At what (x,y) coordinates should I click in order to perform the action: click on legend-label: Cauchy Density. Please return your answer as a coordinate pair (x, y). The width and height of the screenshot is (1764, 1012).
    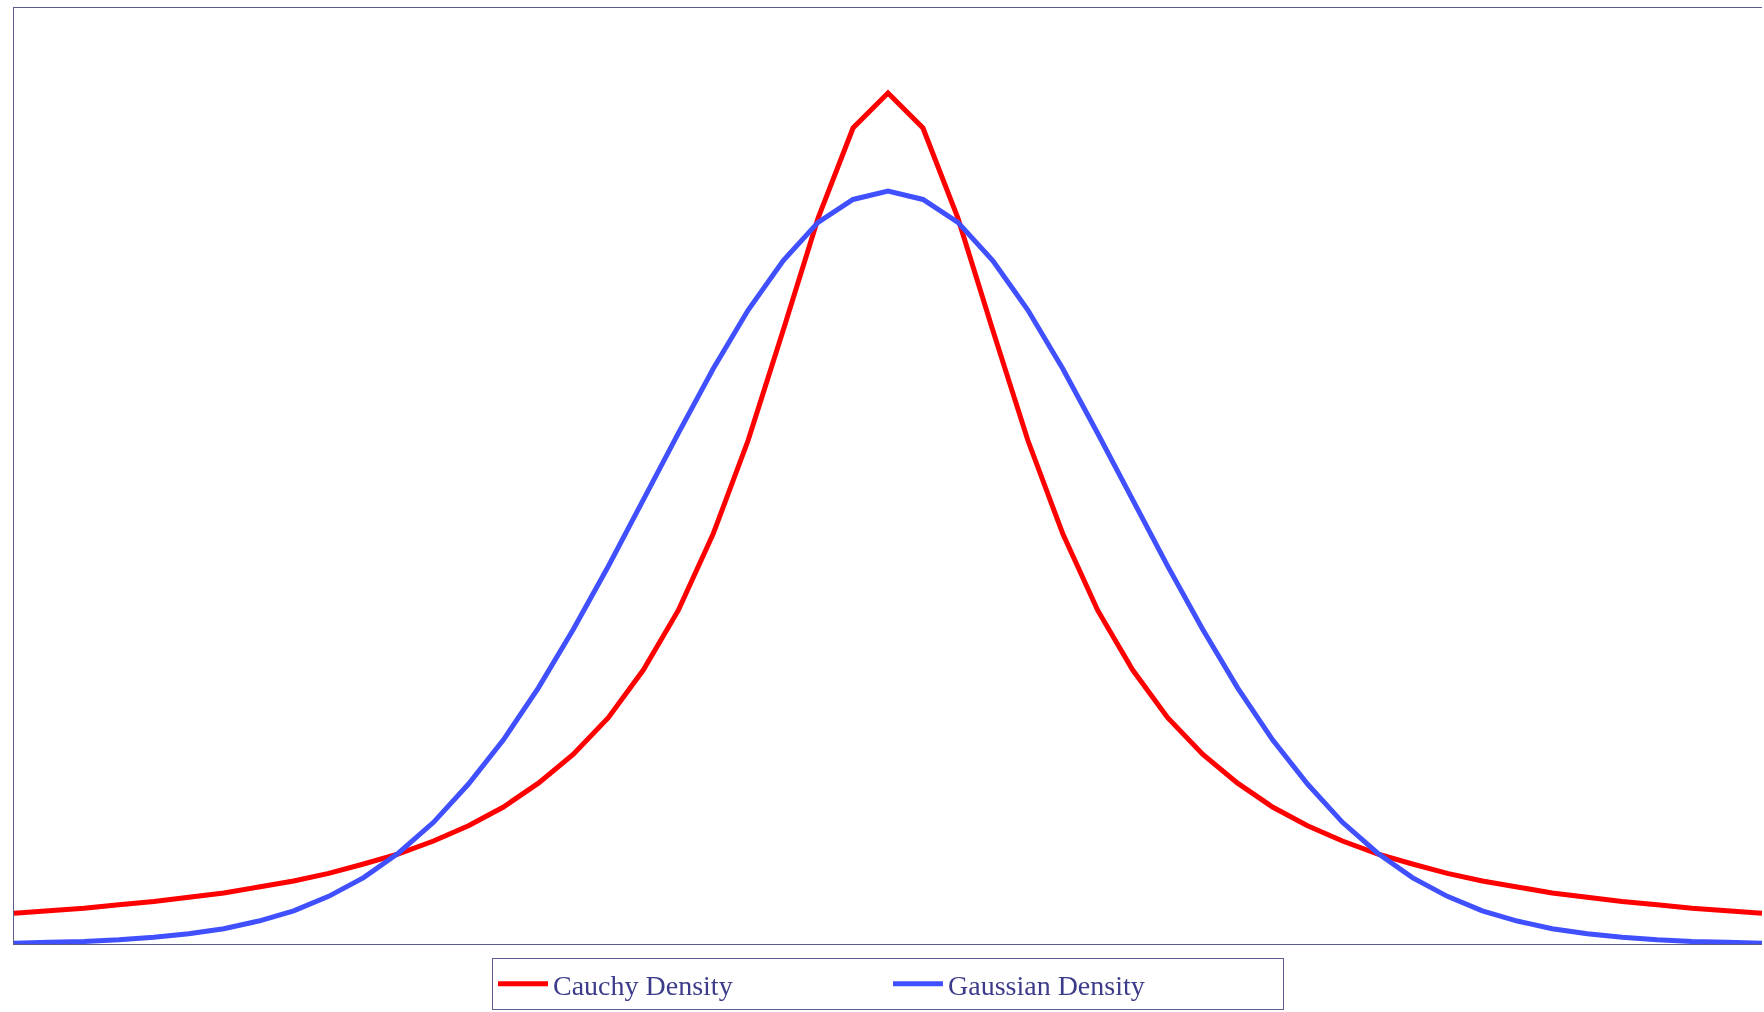
    Looking at the image, I should click on (643, 985).